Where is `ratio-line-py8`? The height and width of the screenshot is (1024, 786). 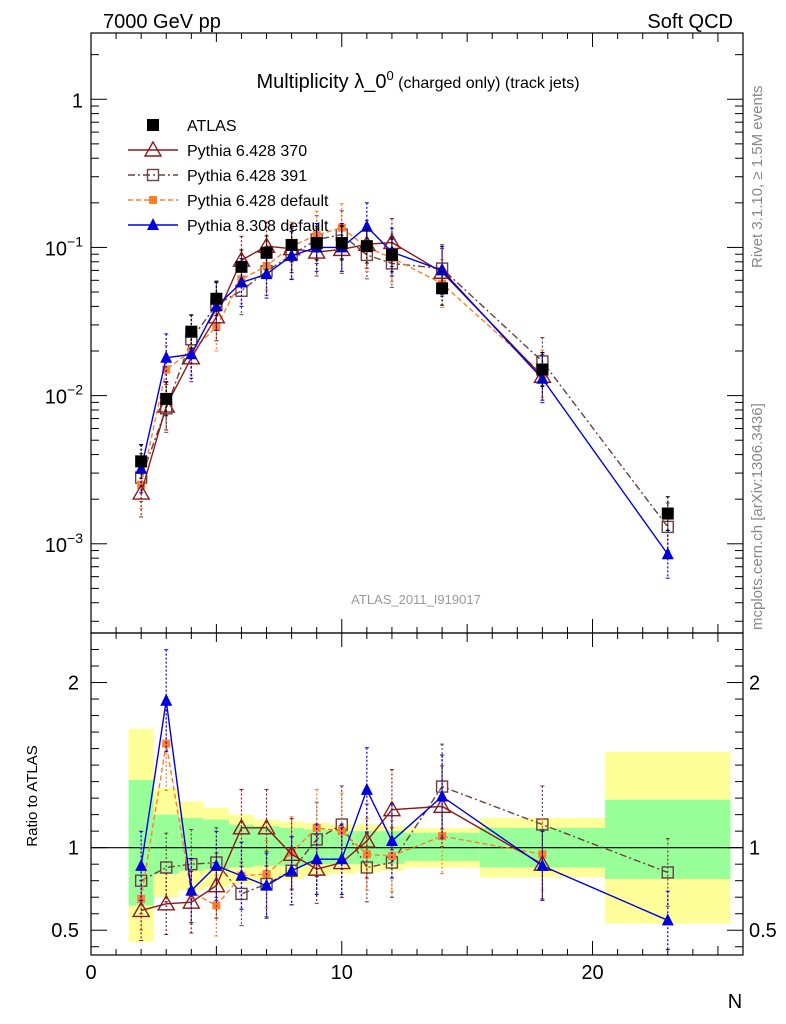
ratio-line-py8 is located at coordinates (404, 810).